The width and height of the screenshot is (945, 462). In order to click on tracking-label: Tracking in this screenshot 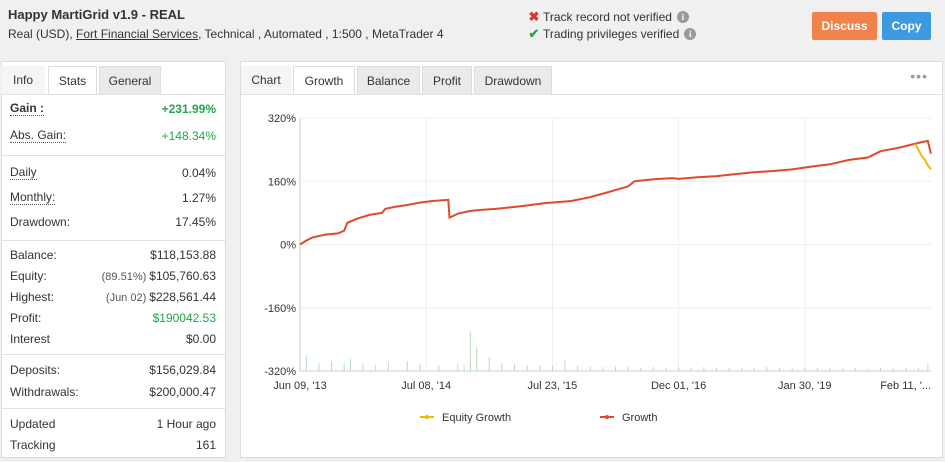, I will do `click(33, 445)`.